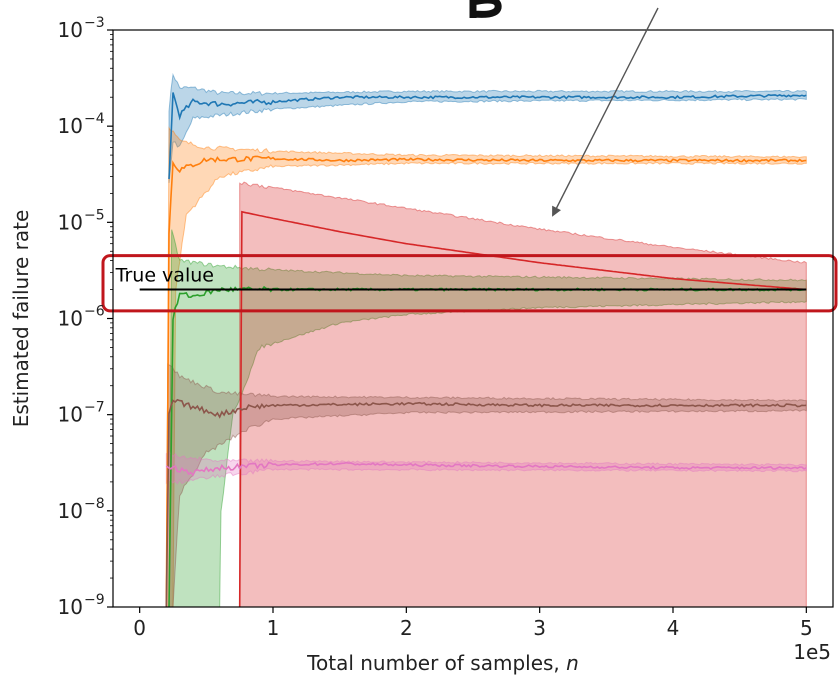 This screenshot has width=839, height=676. I want to click on y-axis-label: Estimated failure rate, so click(21, 319).